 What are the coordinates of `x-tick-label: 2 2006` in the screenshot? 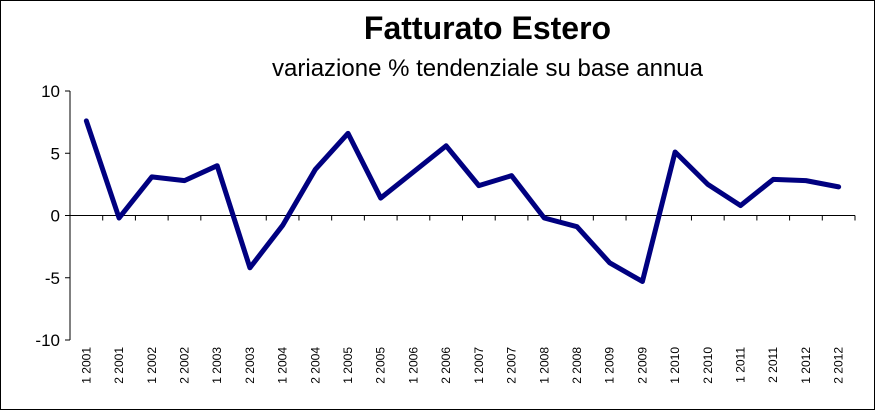 It's located at (446, 365).